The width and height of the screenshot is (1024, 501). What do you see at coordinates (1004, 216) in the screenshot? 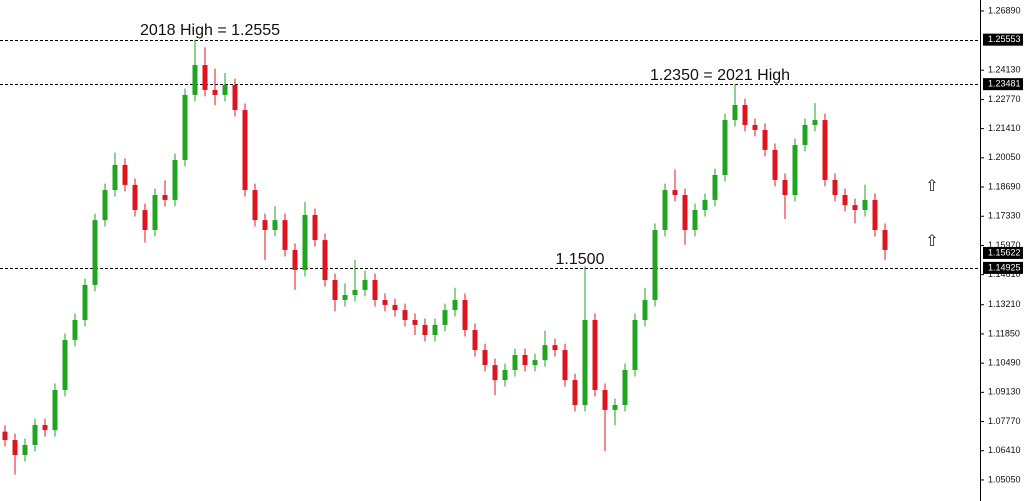
I see `y-tick-label: 1.17330` at bounding box center [1004, 216].